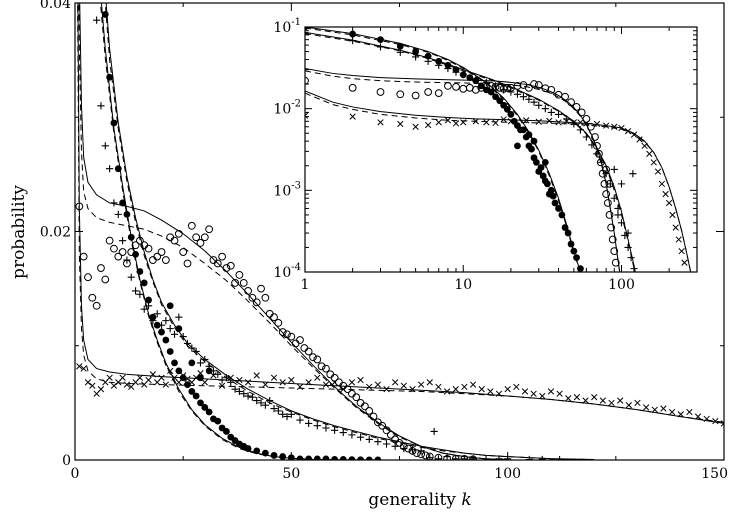  What do you see at coordinates (296, 267) in the screenshot?
I see `tick-exponent: -4` at bounding box center [296, 267].